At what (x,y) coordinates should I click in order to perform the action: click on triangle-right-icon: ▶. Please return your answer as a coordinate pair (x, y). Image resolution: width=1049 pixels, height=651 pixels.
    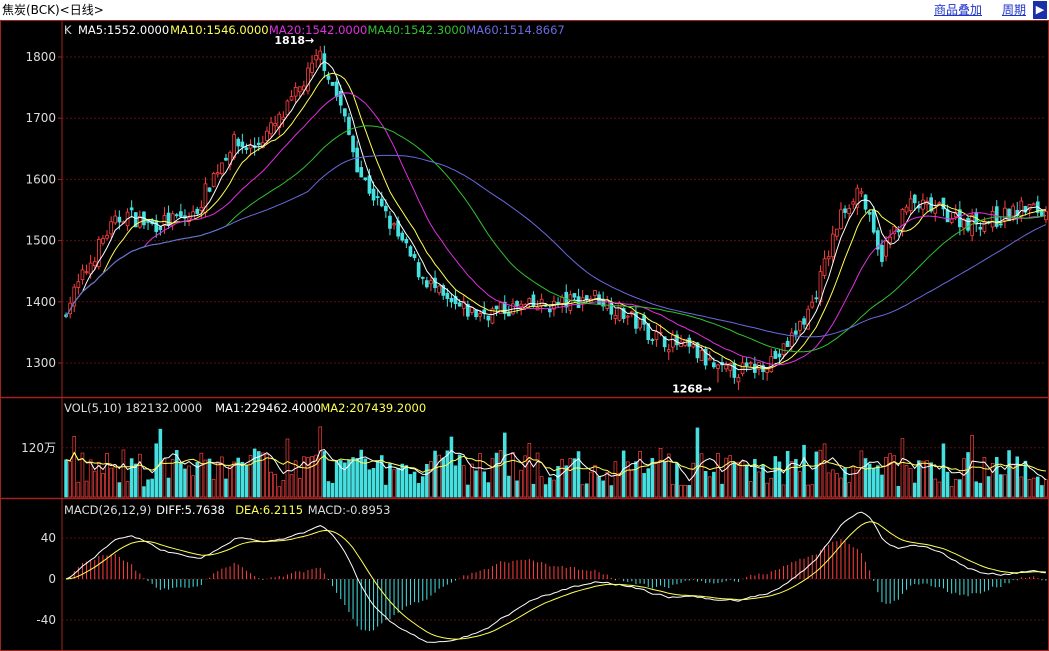
    Looking at the image, I should click on (1040, 10).